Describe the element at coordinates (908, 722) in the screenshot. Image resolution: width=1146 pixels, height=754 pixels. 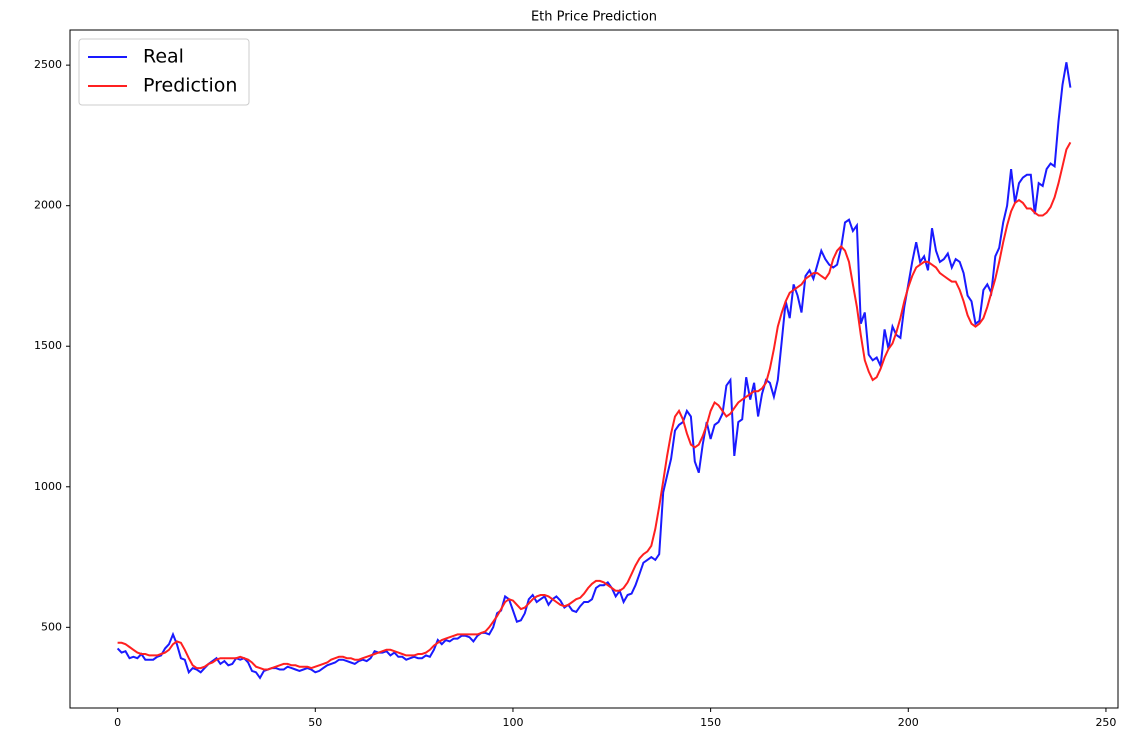
I see `x-tick-label: 200` at that location.